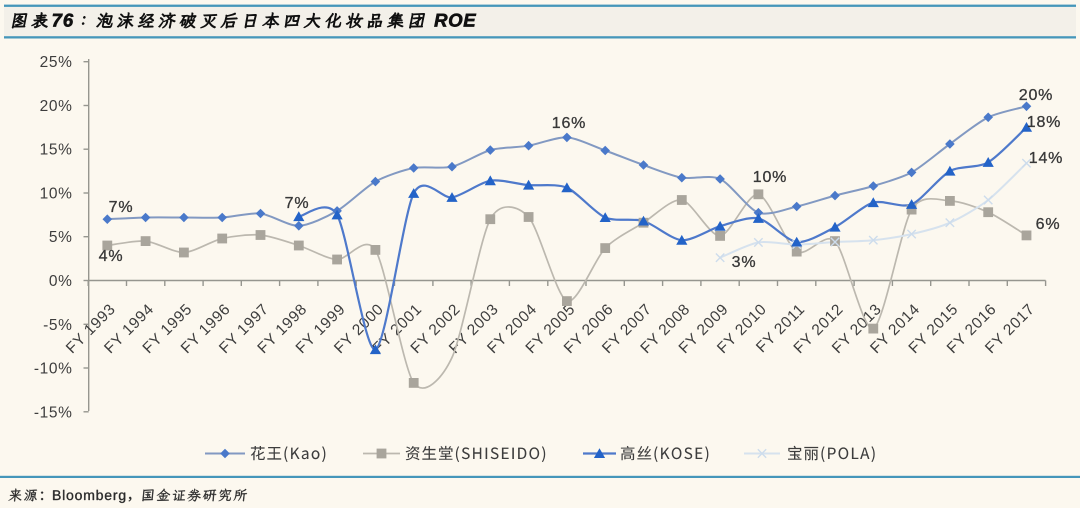 Image resolution: width=1080 pixels, height=508 pixels. Describe the element at coordinates (61, 281) in the screenshot. I see `svg-text: 0%` at that location.